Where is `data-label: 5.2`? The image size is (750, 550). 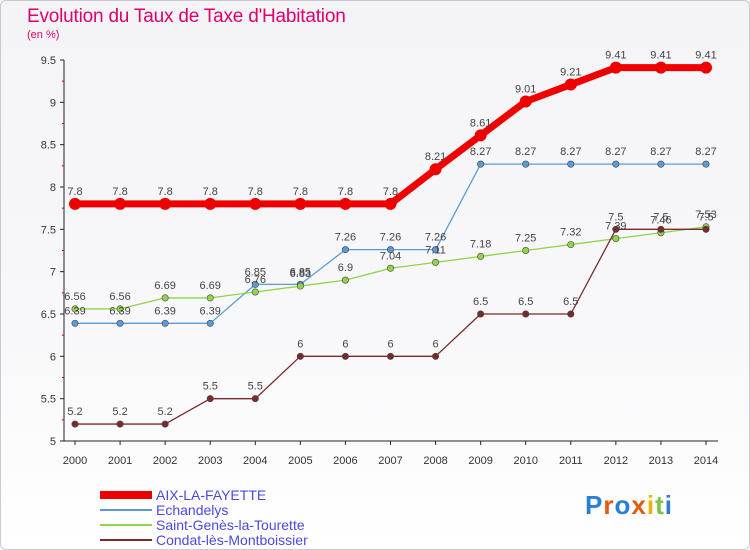
data-label: 5.2 is located at coordinates (119, 412).